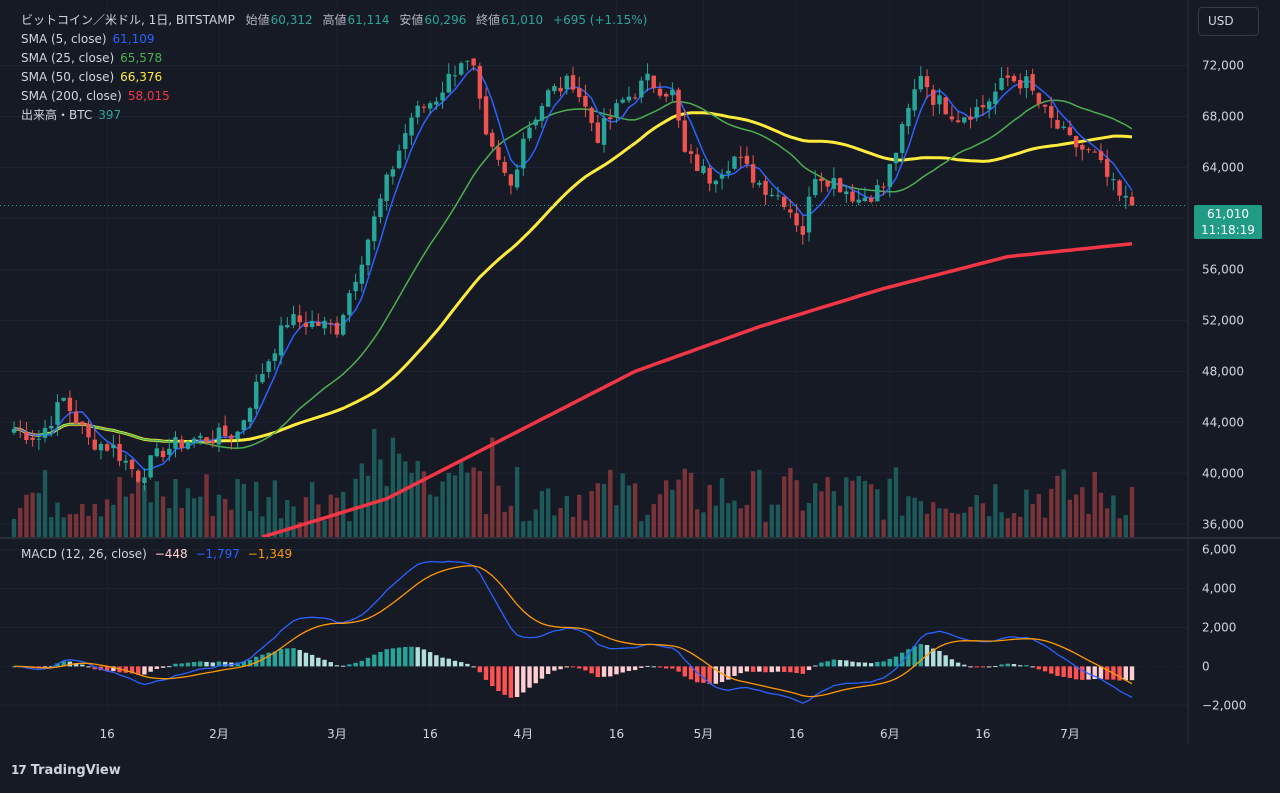 This screenshot has height=793, width=1280. I want to click on sma25-legend: SMA (25, close) 65,578, so click(95, 58).